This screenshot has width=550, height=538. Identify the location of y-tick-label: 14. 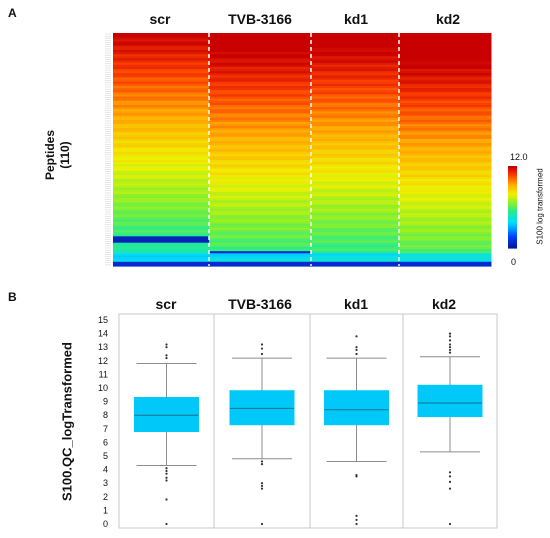
(103, 334).